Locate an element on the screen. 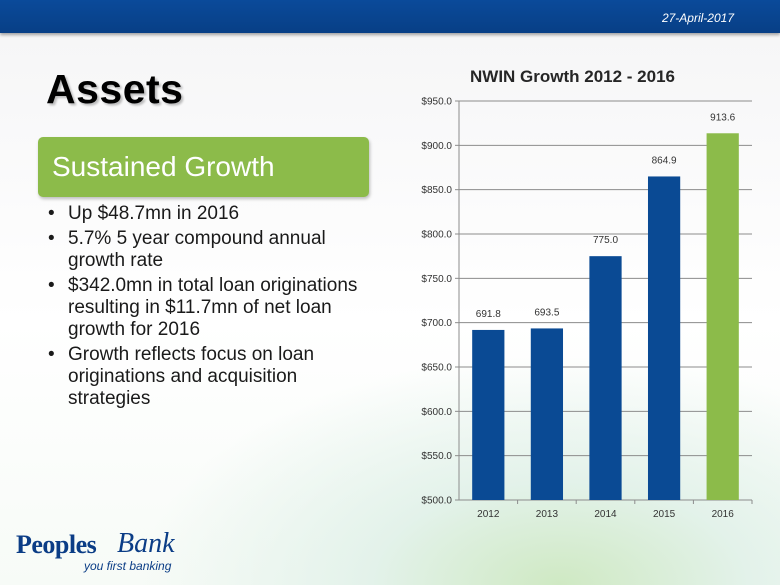 This screenshot has height=585, width=780. x-tick-label: 2012 is located at coordinates (488, 514).